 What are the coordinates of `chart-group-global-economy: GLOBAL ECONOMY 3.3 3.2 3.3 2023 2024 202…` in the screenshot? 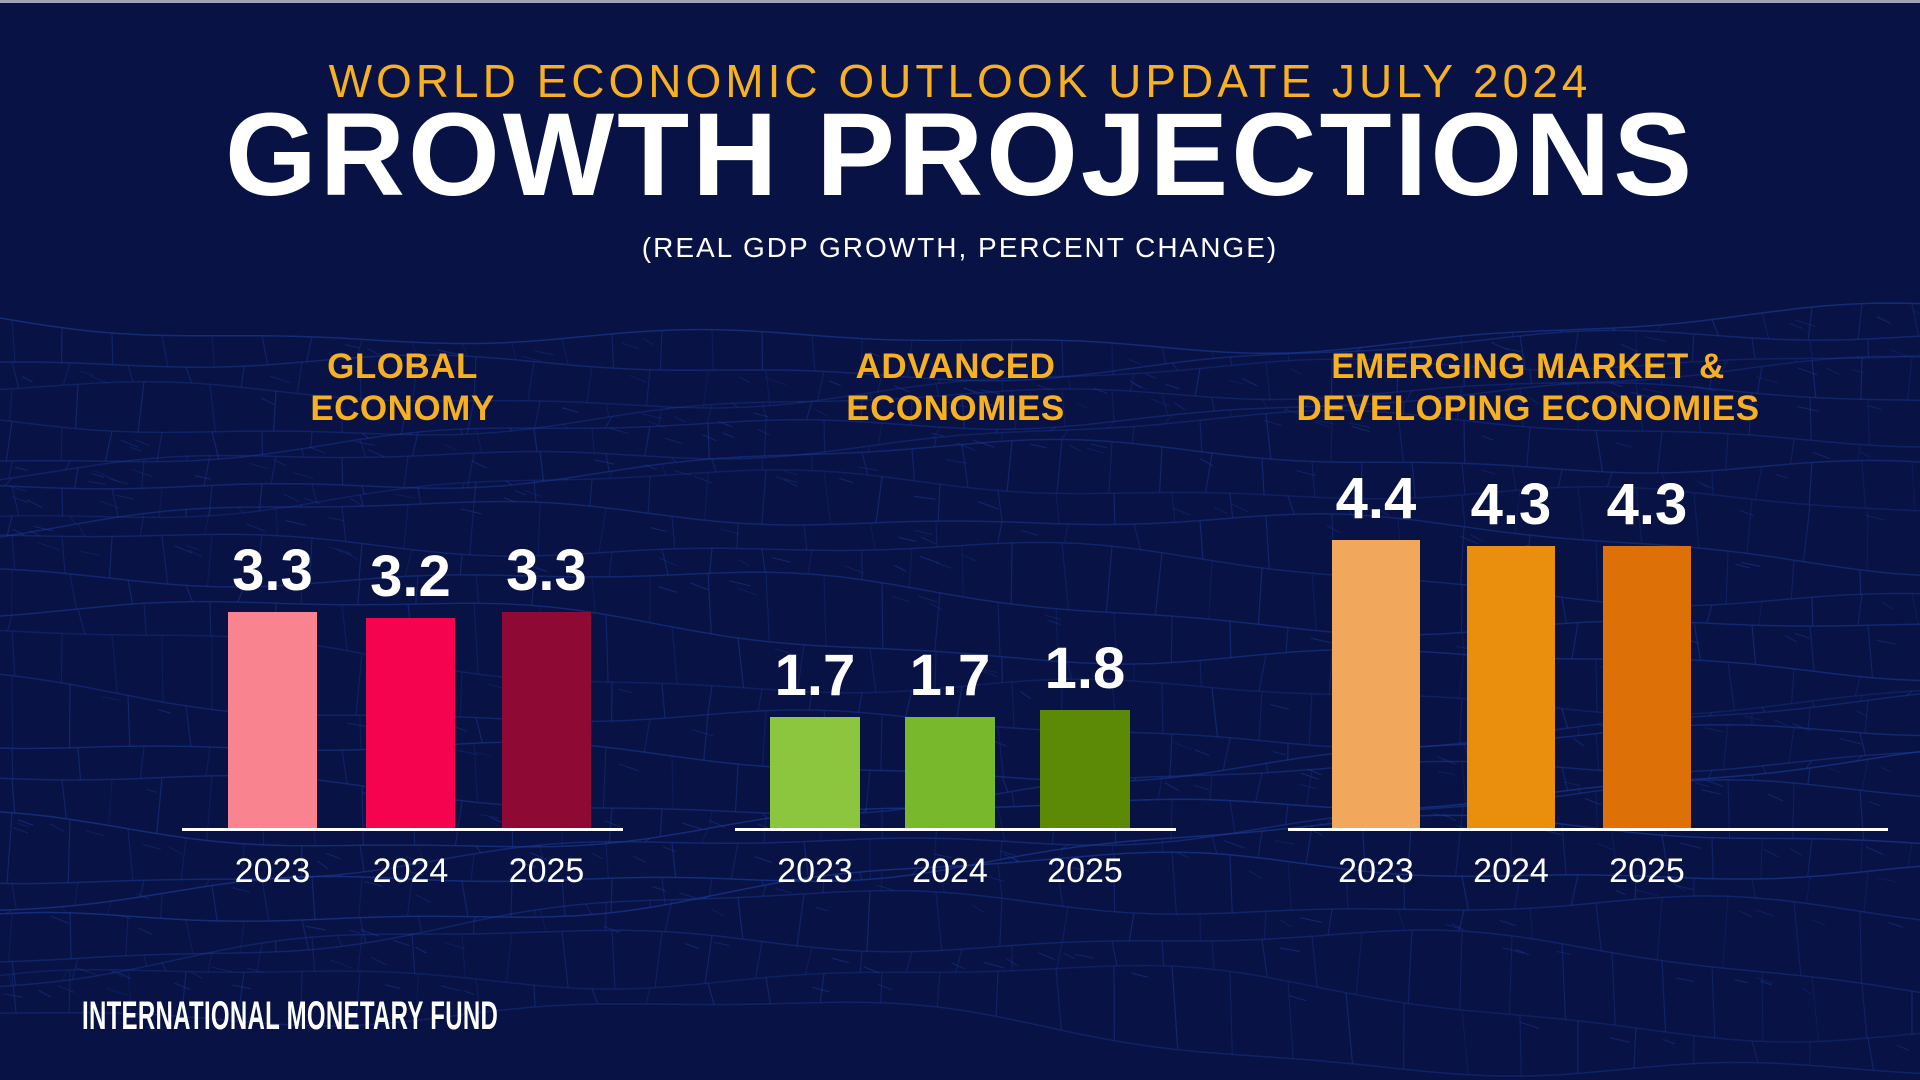 It's located at (402, 620).